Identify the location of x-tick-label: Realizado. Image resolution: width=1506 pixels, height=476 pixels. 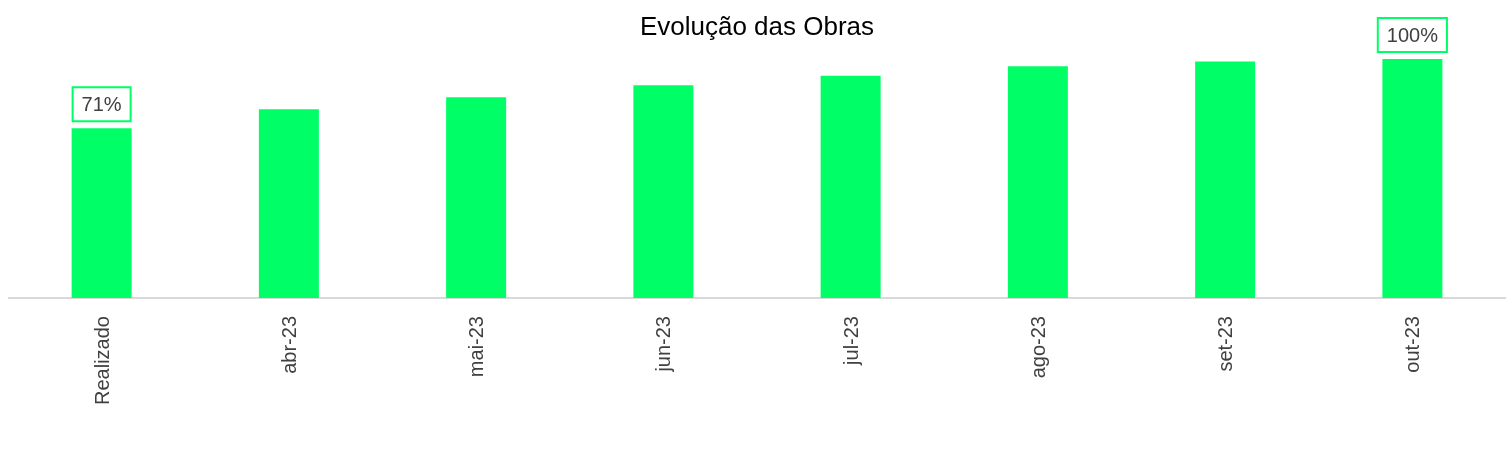
(101, 360).